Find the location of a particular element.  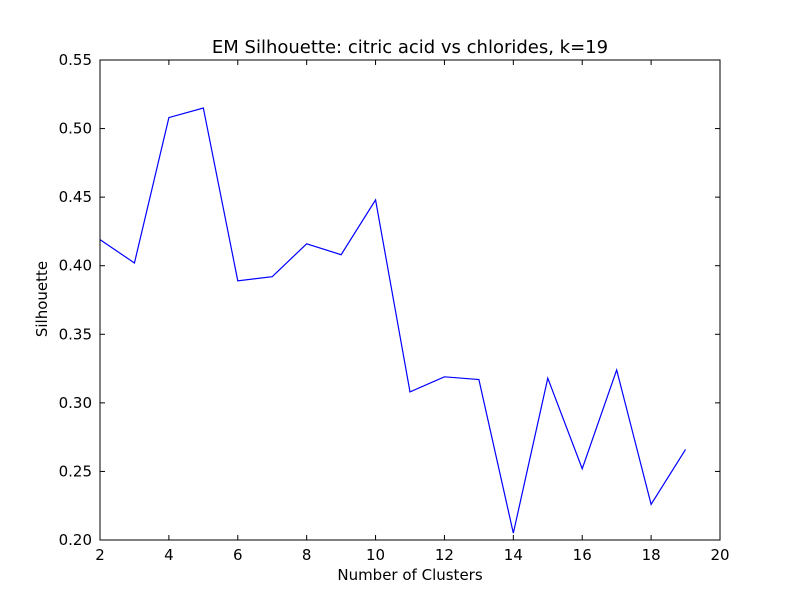

x-tick-label: 16 is located at coordinates (582, 555).